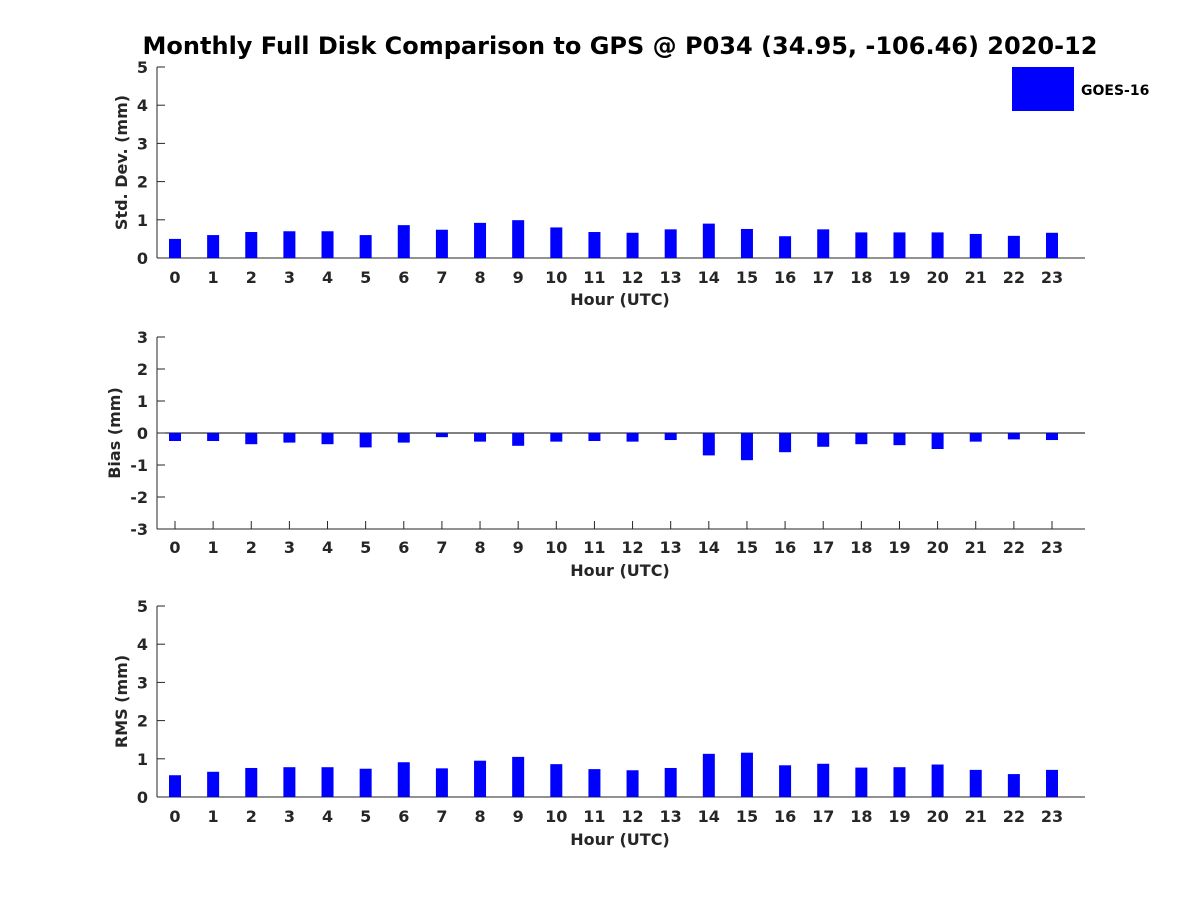 The image size is (1200, 900). What do you see at coordinates (142, 606) in the screenshot?
I see `rms-y-tick-label: 5` at bounding box center [142, 606].